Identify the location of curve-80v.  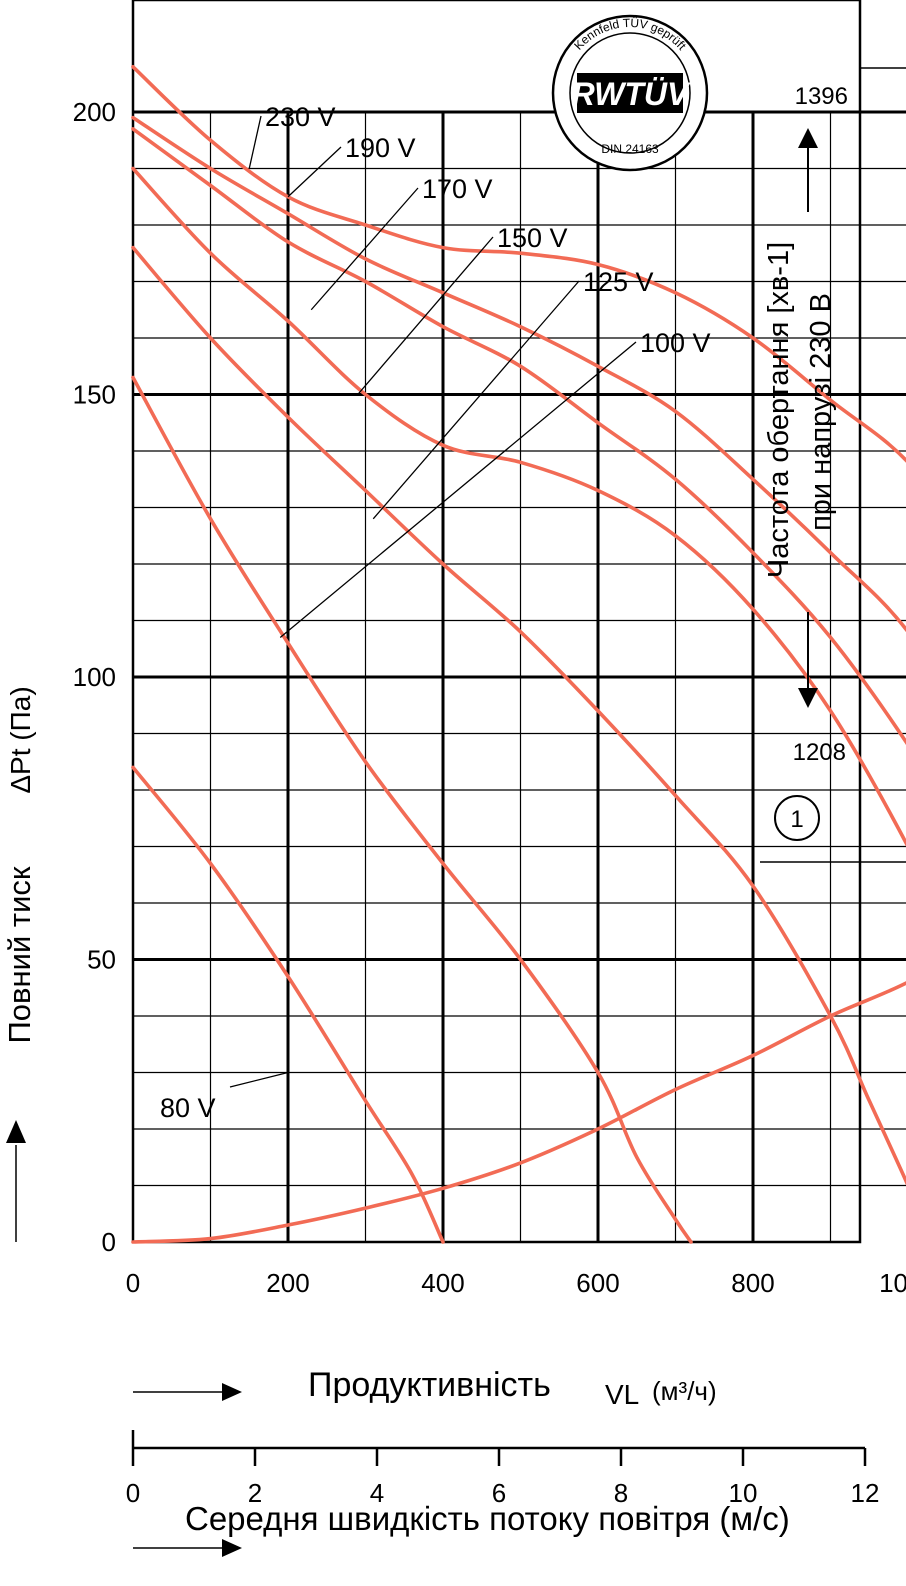
(288, 1004).